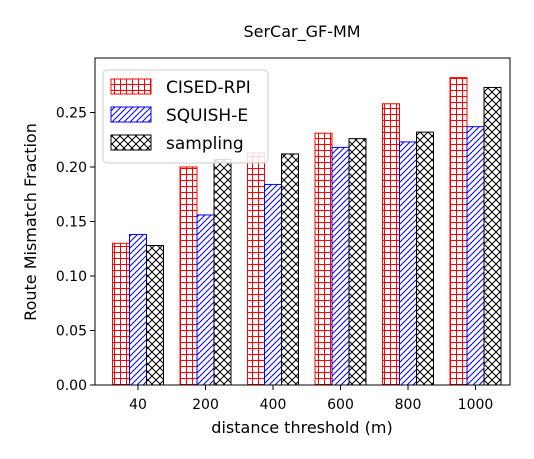 This screenshot has height=459, width=534. I want to click on y-tick-label: 0.05, so click(71, 332).